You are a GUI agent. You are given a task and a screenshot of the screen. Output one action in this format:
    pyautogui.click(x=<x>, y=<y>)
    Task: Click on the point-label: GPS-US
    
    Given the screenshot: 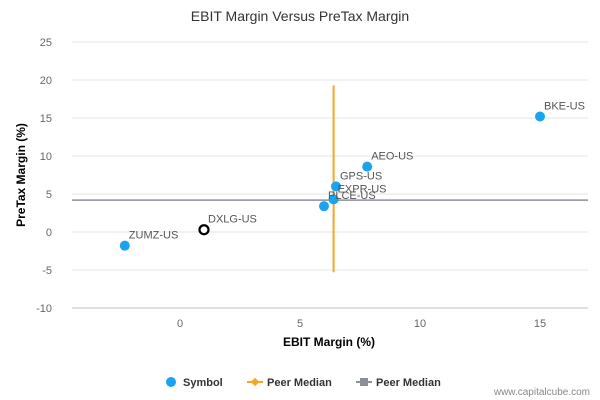 What is the action you would take?
    pyautogui.click(x=361, y=176)
    